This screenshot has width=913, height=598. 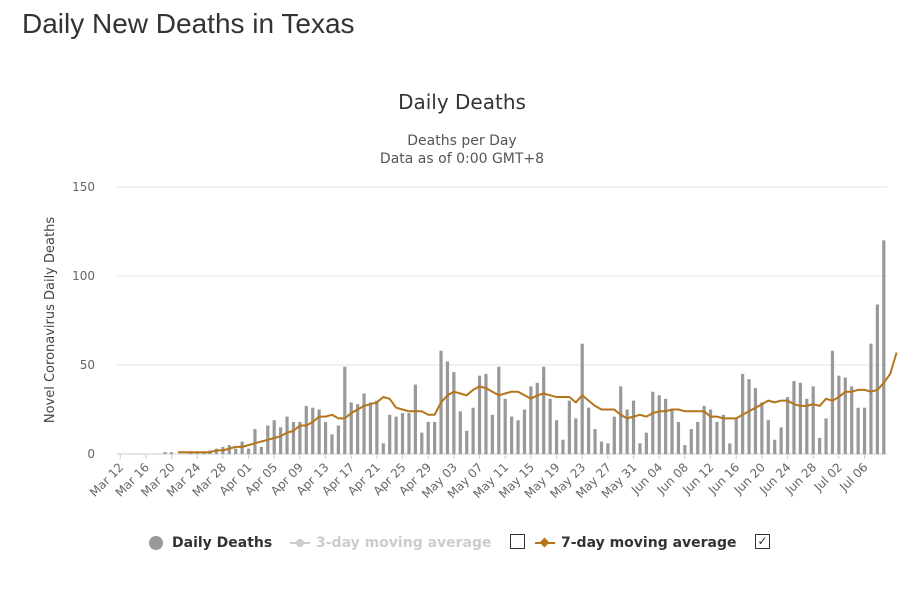 I want to click on legend-item-3-day-average: 3-day moving average, so click(x=391, y=543).